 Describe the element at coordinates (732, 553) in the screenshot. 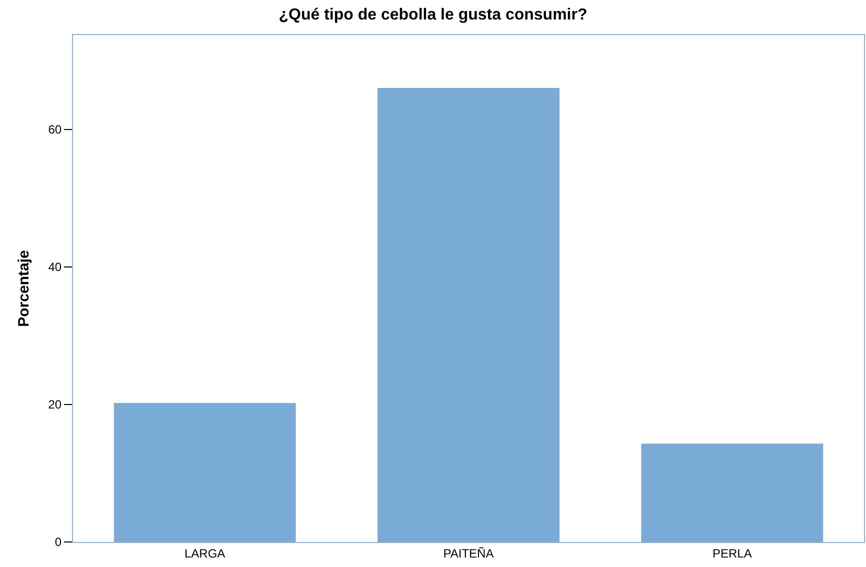

I see `x-tick-label: PERLA` at that location.